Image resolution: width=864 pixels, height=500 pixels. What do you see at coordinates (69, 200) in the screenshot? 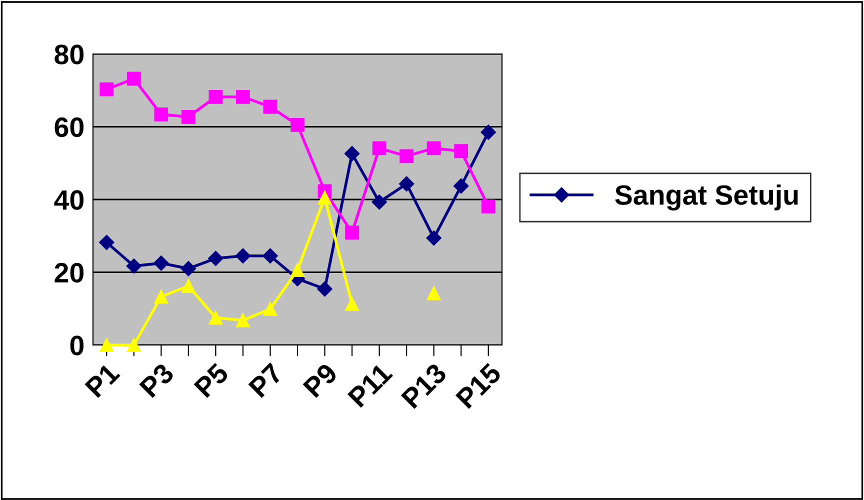
I see `y-tick-label: 40` at bounding box center [69, 200].